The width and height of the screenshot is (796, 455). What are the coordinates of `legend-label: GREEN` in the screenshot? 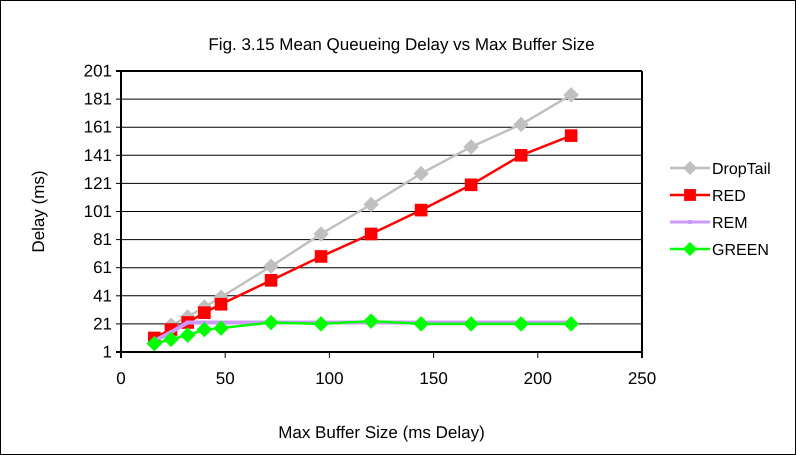 It's located at (740, 250).